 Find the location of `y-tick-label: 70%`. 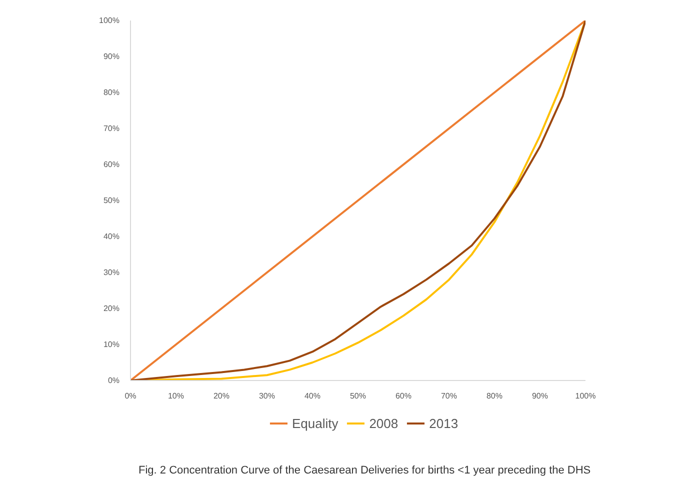

y-tick-label: 70% is located at coordinates (111, 128).